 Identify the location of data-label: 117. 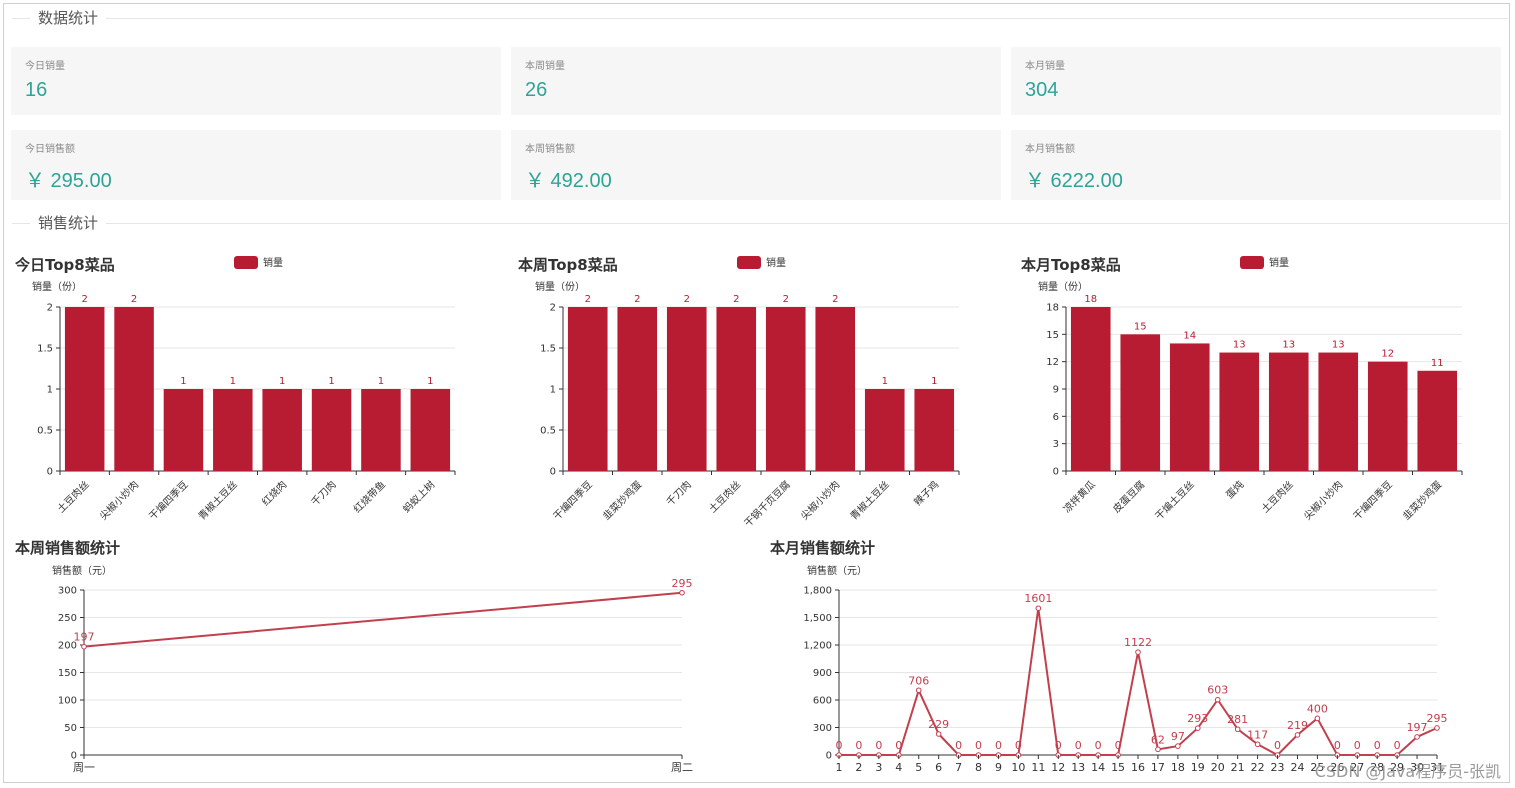
(1257, 734).